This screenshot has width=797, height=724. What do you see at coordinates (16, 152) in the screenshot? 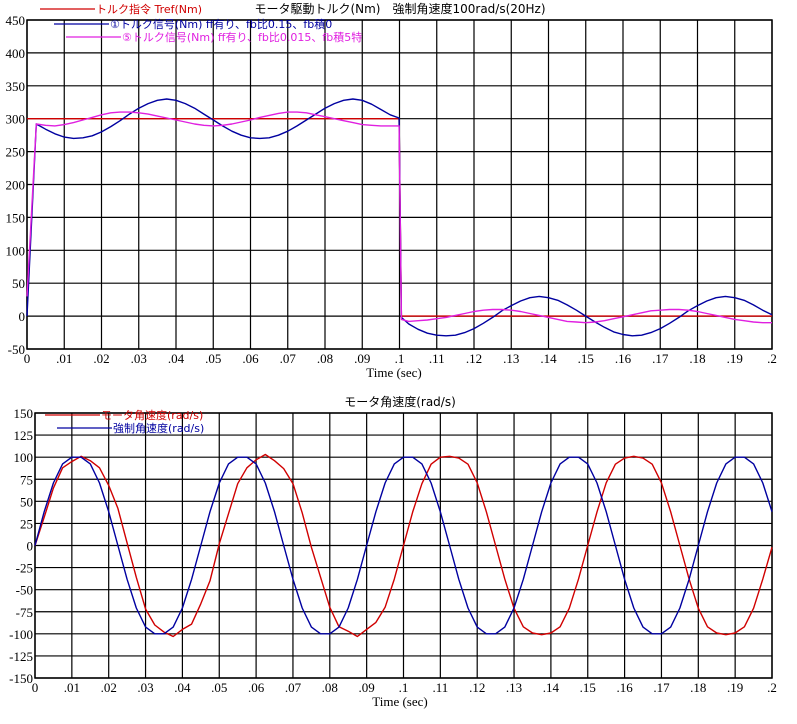
I see `y-tick-label: 250` at bounding box center [16, 152].